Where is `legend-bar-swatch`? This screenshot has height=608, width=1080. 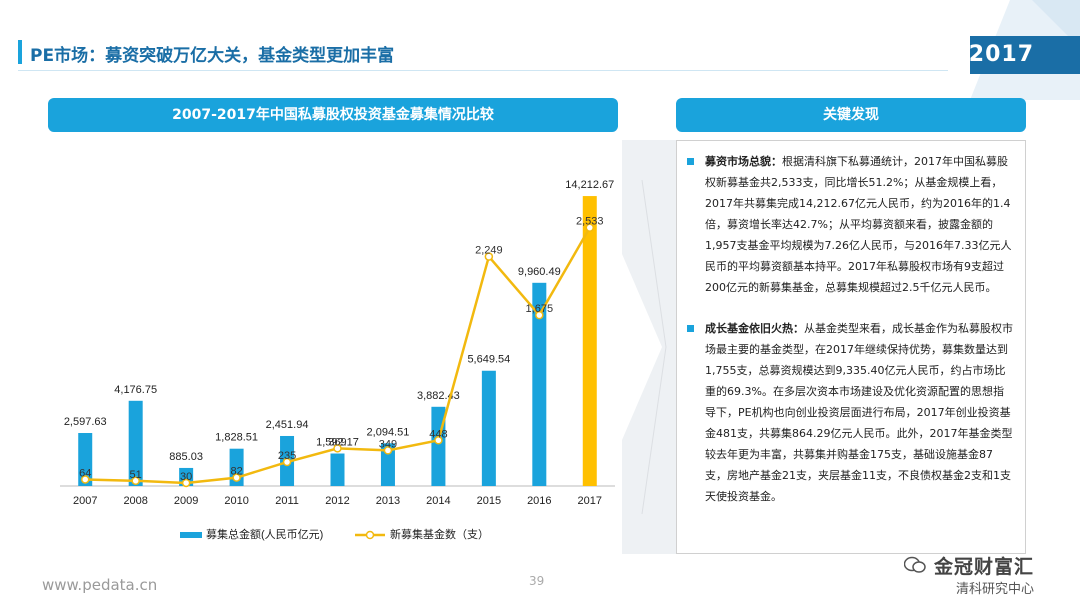
legend-bar-swatch is located at coordinates (191, 535).